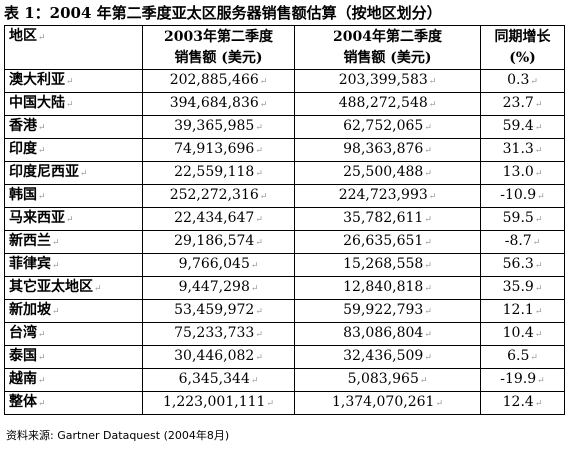 The height and width of the screenshot is (450, 568). I want to click on sales-2004-cell: 488,272,548↵, so click(387, 104).